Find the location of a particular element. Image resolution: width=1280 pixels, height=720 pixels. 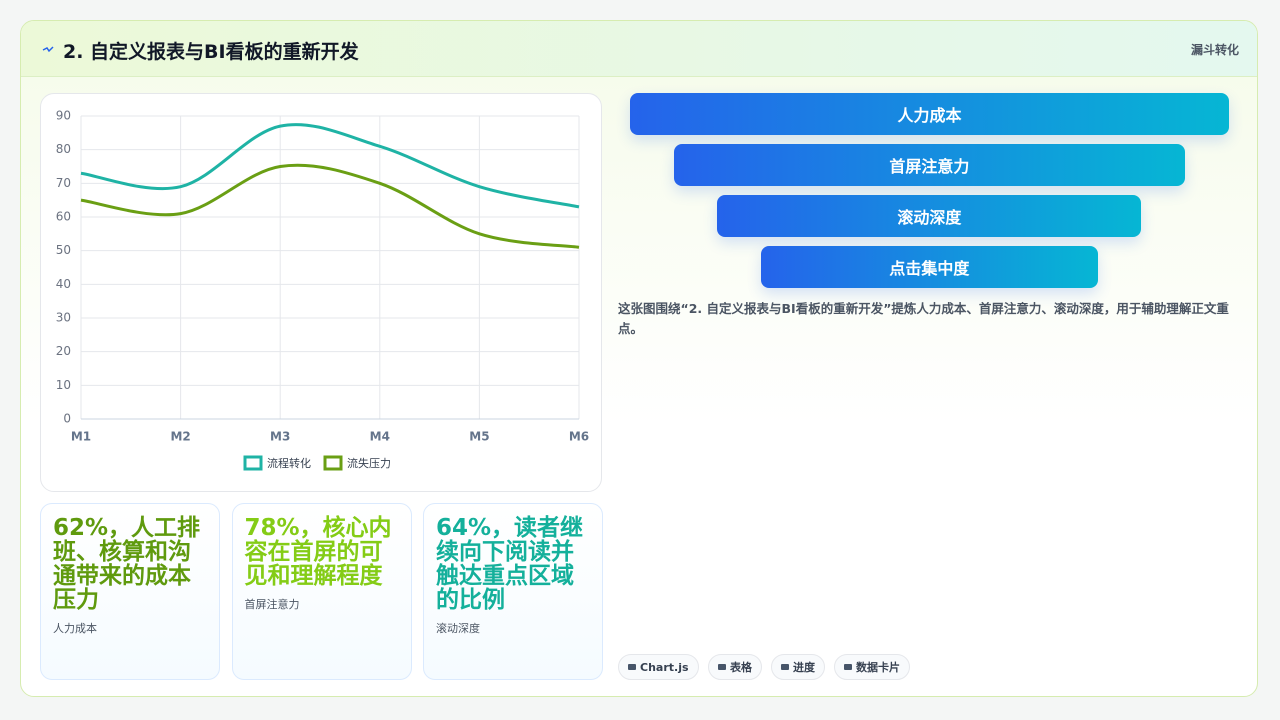

tag-pill: 数据卡片 is located at coordinates (872, 667).